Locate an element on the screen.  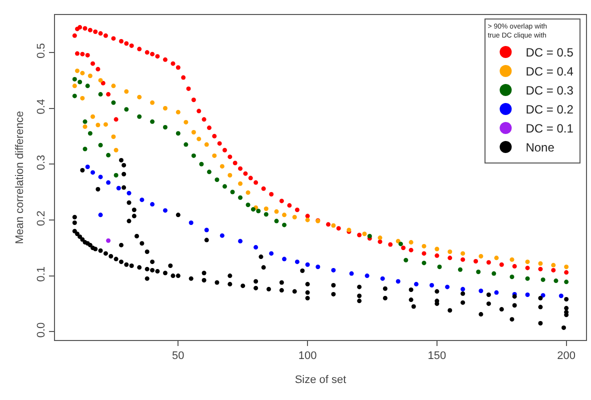
y-tick-label: 0.3 is located at coordinates (42, 162).